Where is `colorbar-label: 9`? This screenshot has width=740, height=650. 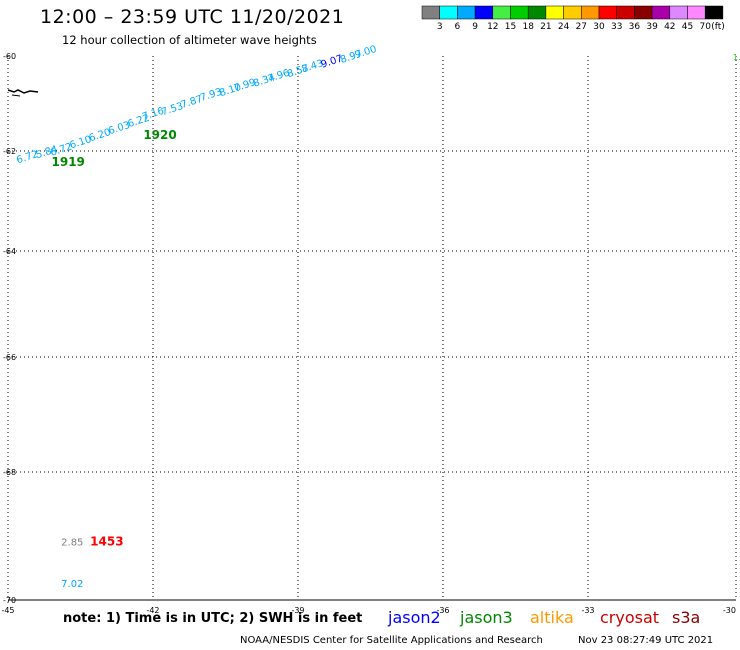 colorbar-label: 9 is located at coordinates (475, 27).